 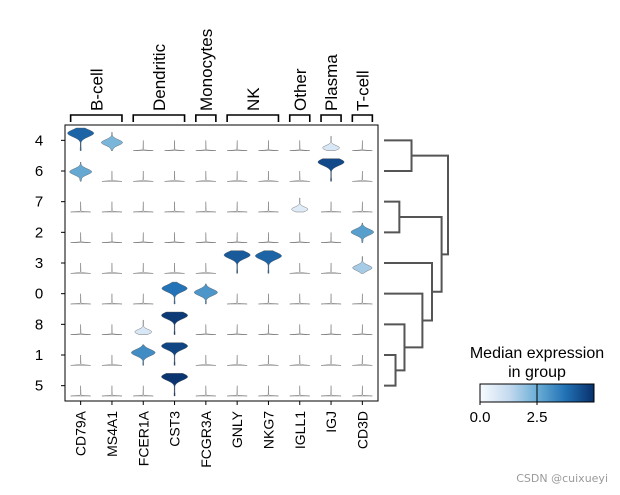 I want to click on y-tick-label-4: 4, so click(x=39, y=140).